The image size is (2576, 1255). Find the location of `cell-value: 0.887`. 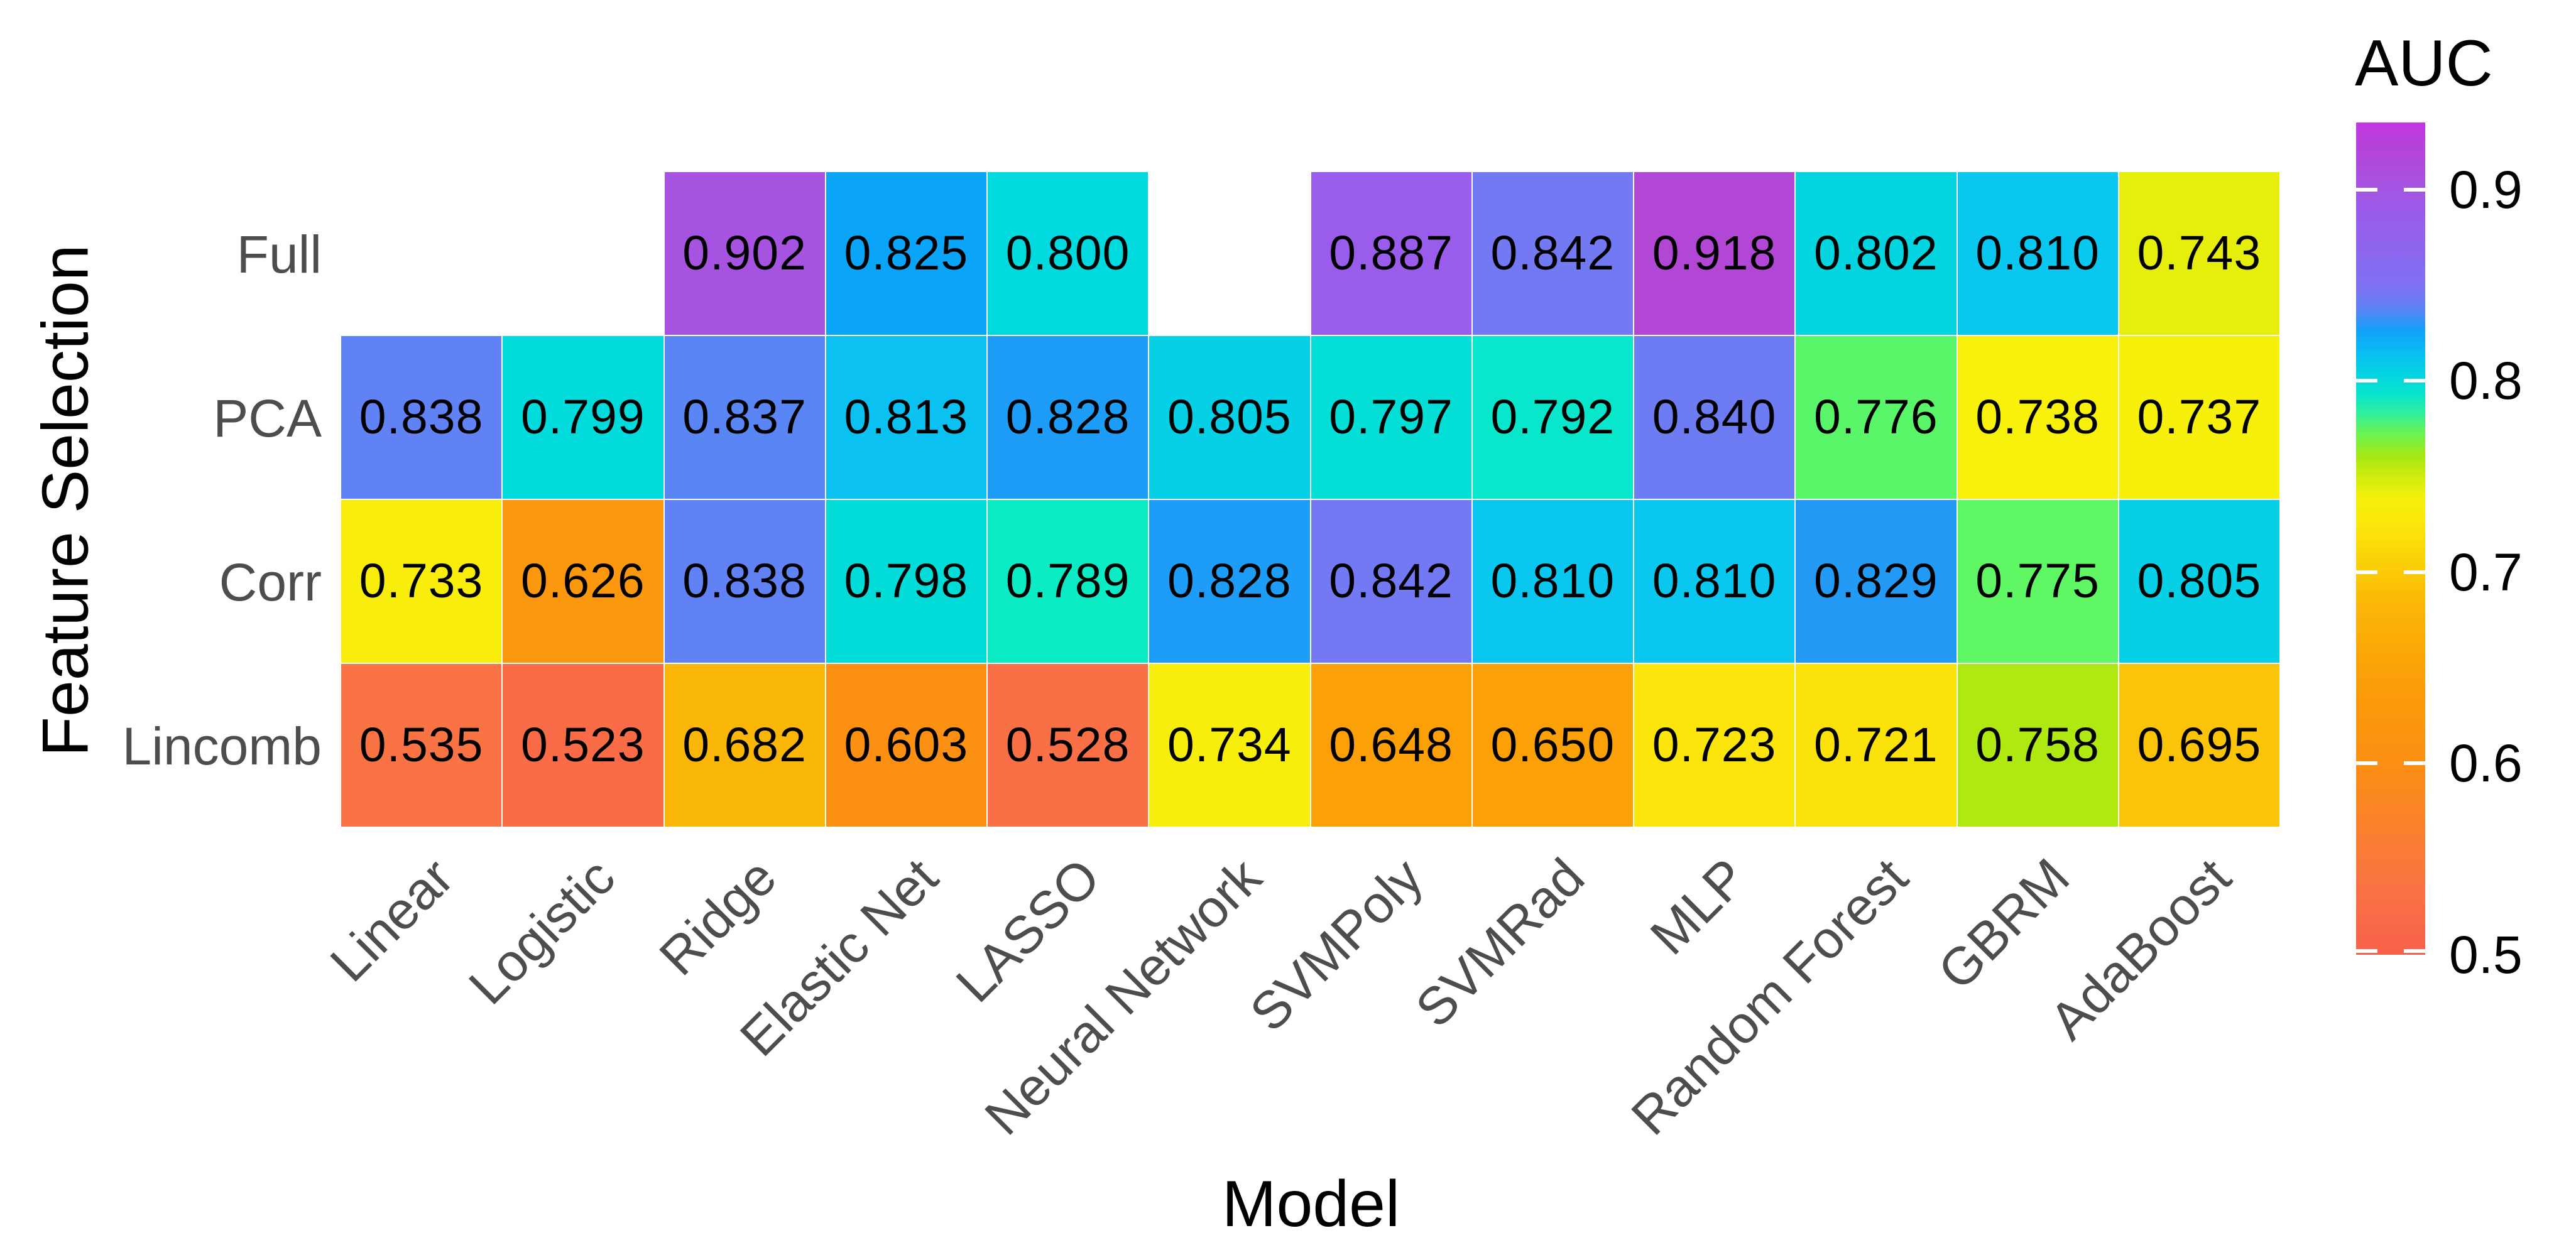

cell-value: 0.887 is located at coordinates (1391, 253).